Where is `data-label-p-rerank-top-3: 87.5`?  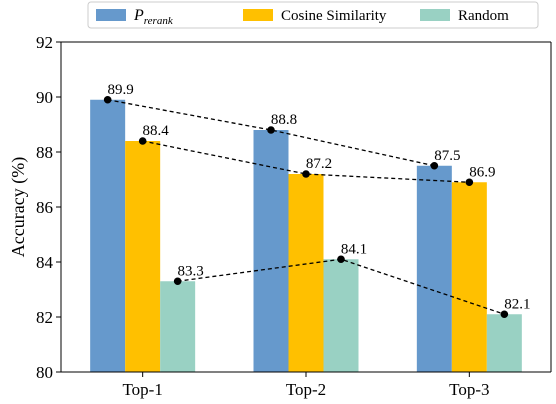 data-label-p-rerank-top-3: 87.5 is located at coordinates (447, 156).